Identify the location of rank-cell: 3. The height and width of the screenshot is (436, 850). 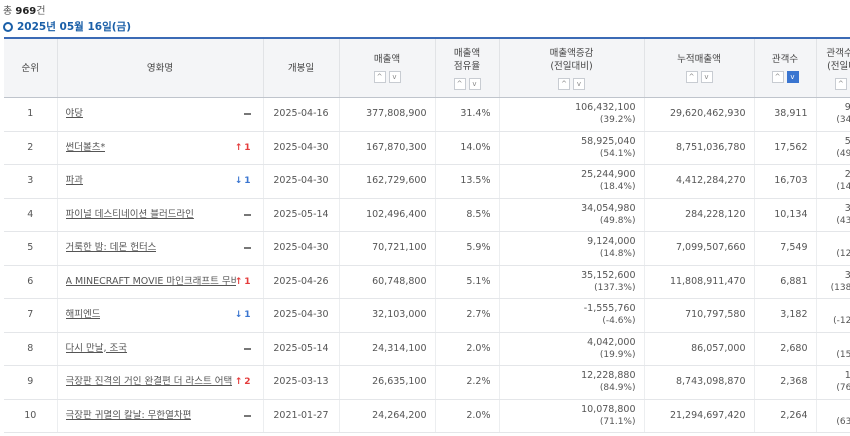
(31, 181).